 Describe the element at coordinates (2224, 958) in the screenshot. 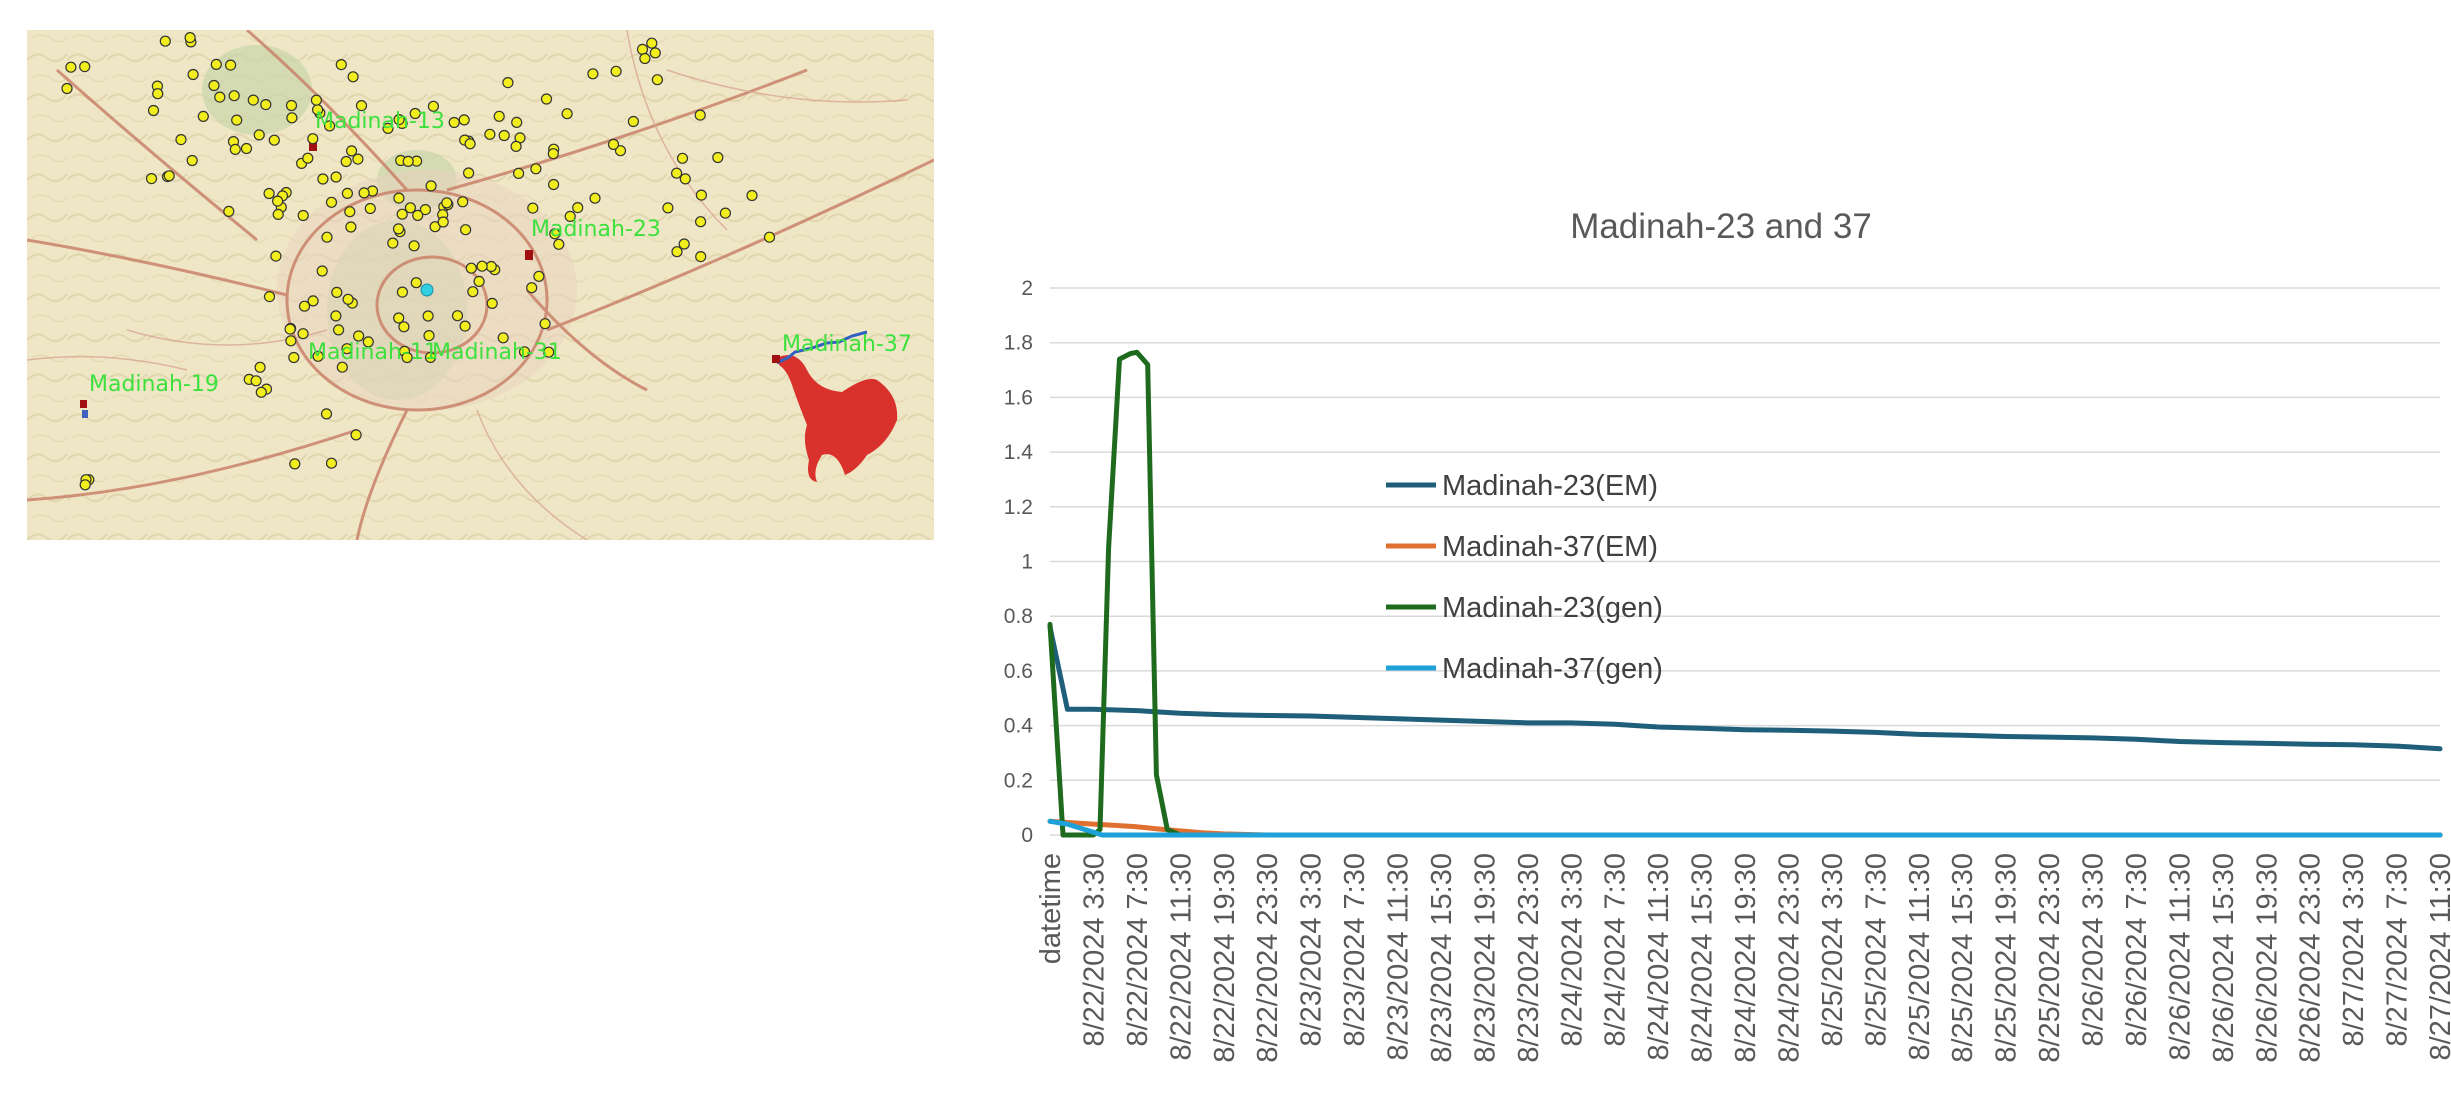

I see `x-tick-label: 8/26/2024 15:30` at that location.